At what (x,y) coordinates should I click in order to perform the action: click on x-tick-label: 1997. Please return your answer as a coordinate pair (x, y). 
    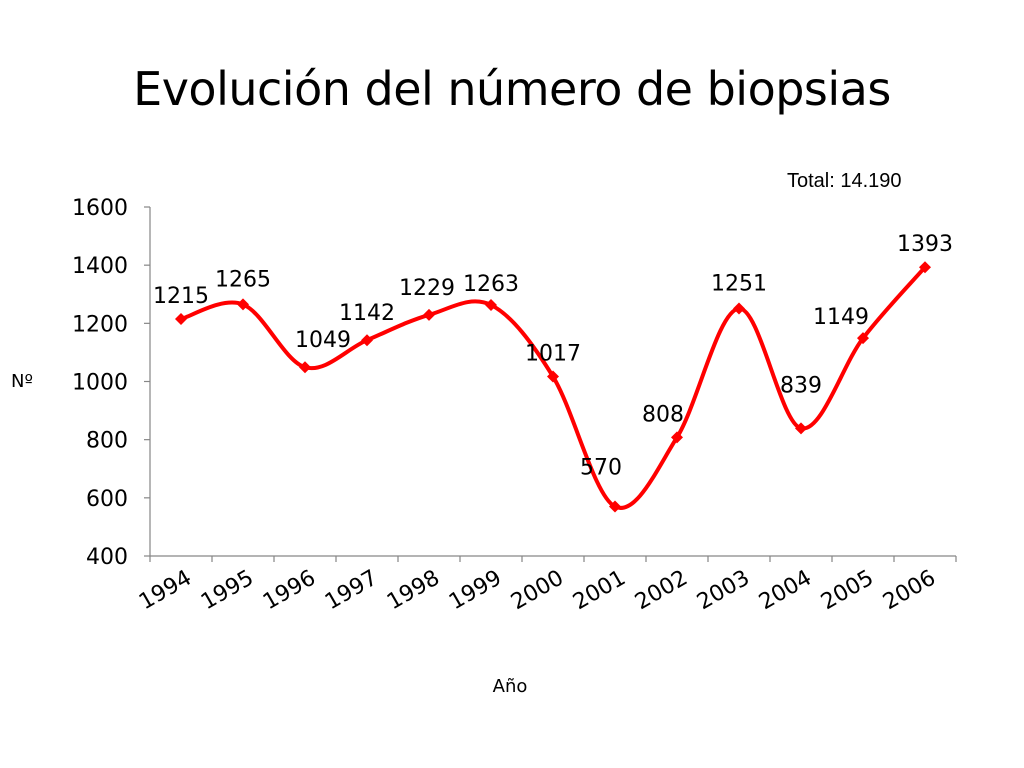
    Looking at the image, I should click on (351, 591).